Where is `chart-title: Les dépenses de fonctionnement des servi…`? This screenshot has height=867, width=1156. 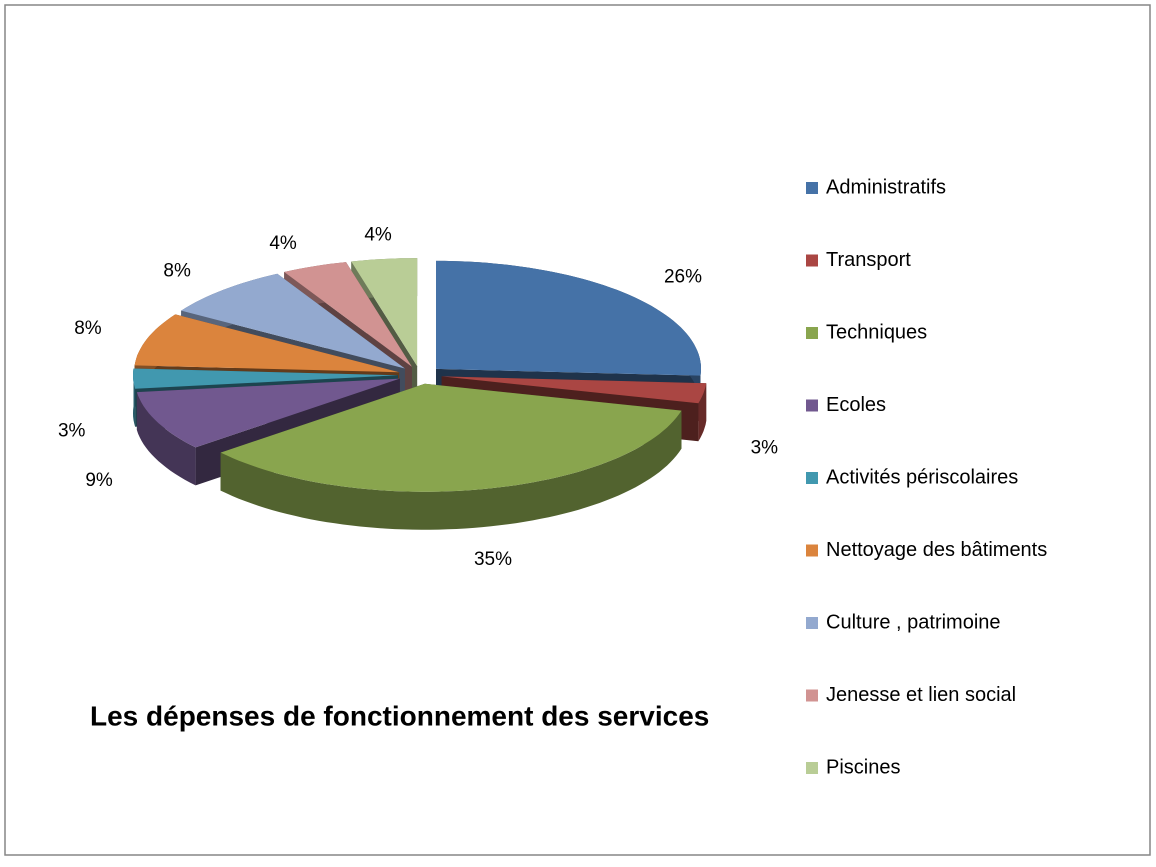
chart-title: Les dépenses de fonctionnement des servi… is located at coordinates (399, 715).